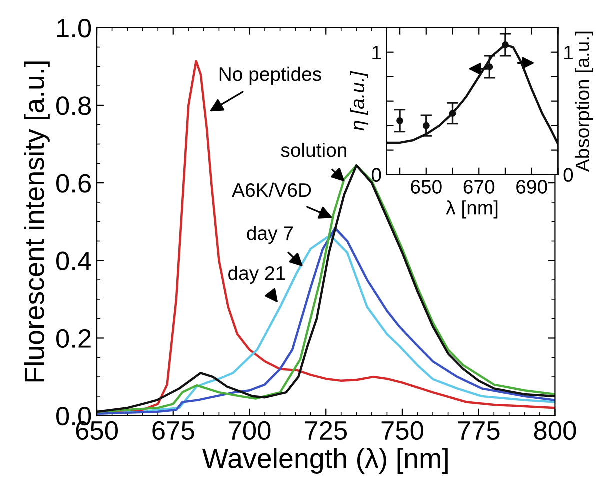 The image size is (597, 498). I want to click on y-tick-label: 0.8, so click(74, 106).